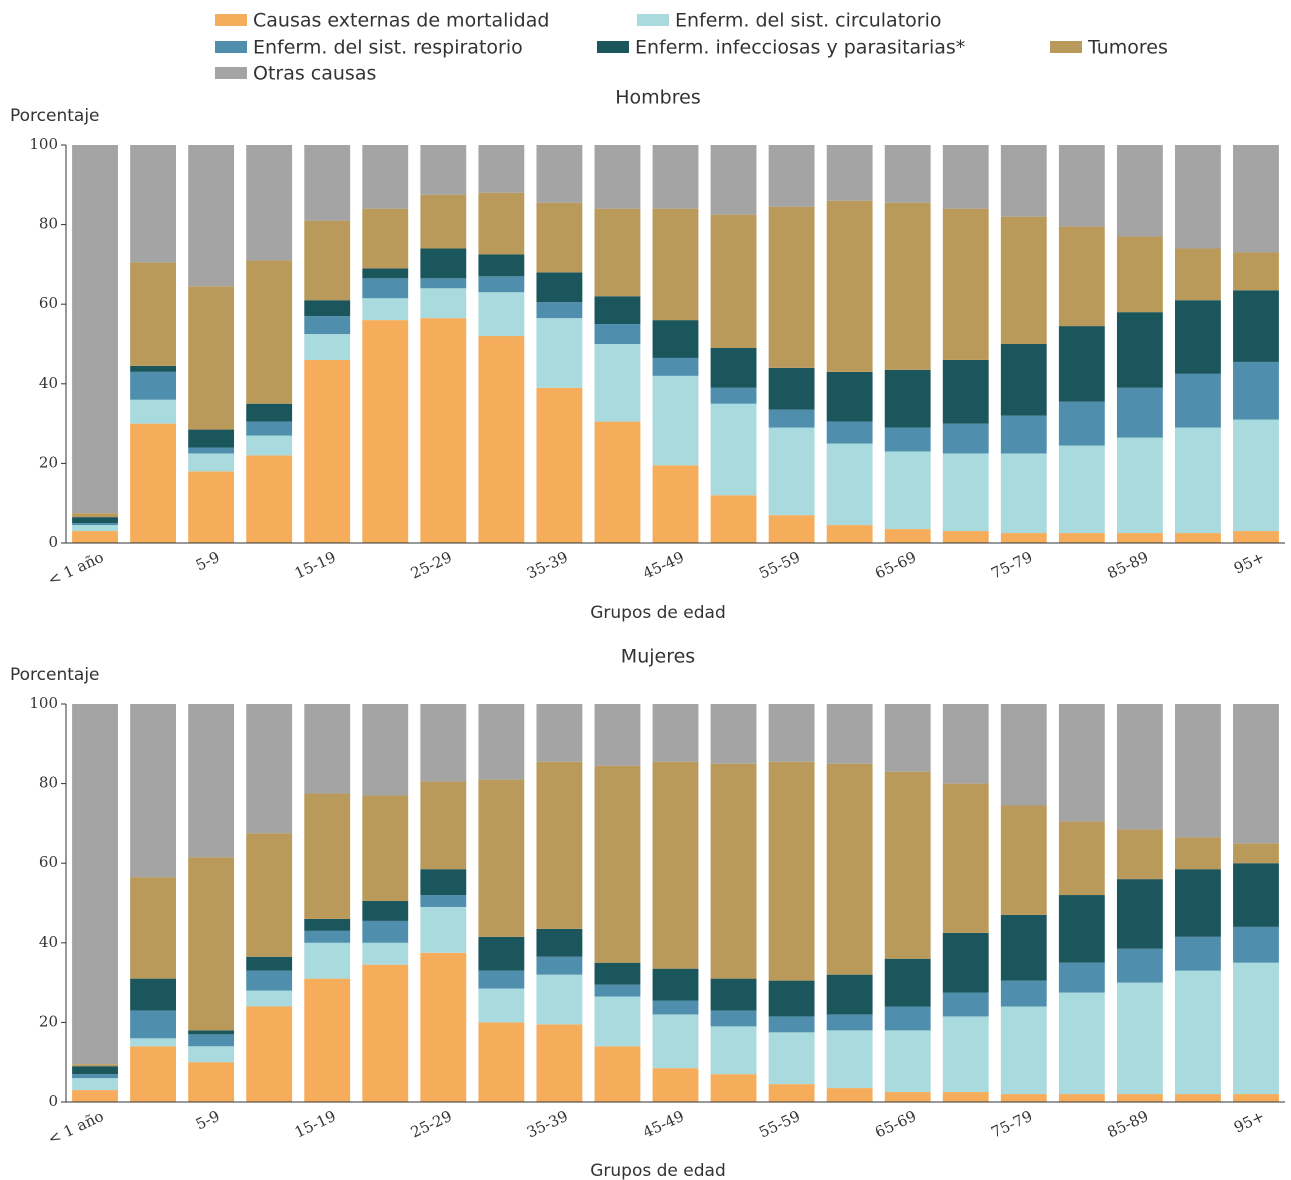 This screenshot has height=1180, width=1291. What do you see at coordinates (1249, 1122) in the screenshot?
I see `x-tick-label: 95+` at bounding box center [1249, 1122].